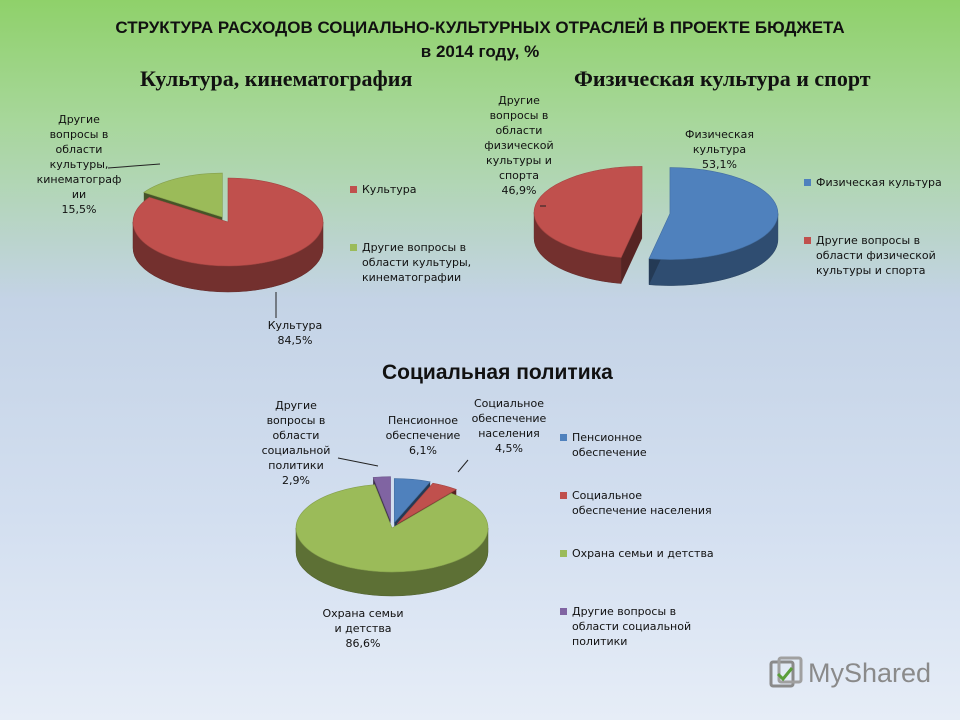 The height and width of the screenshot is (720, 960). Describe the element at coordinates (642, 503) in the screenshot. I see `legend-item-2-1: Социальное обеспечение населения` at that location.